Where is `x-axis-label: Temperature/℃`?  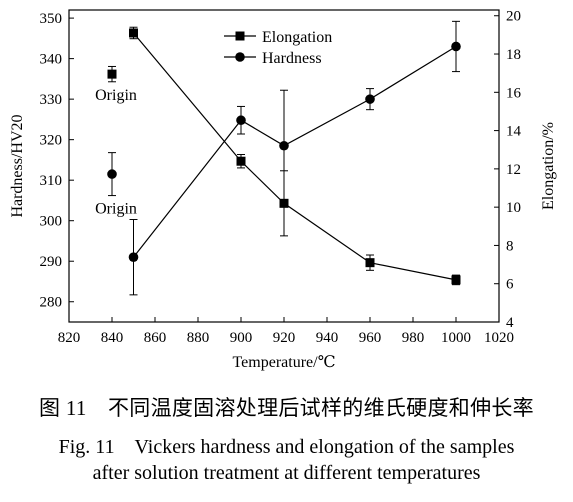
x-axis-label: Temperature/℃ is located at coordinates (284, 362).